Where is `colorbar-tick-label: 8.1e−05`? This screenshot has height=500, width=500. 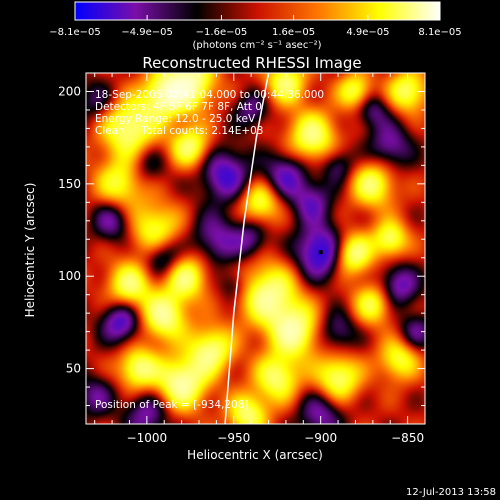 colorbar-tick-label: 8.1e−05 is located at coordinates (439, 32).